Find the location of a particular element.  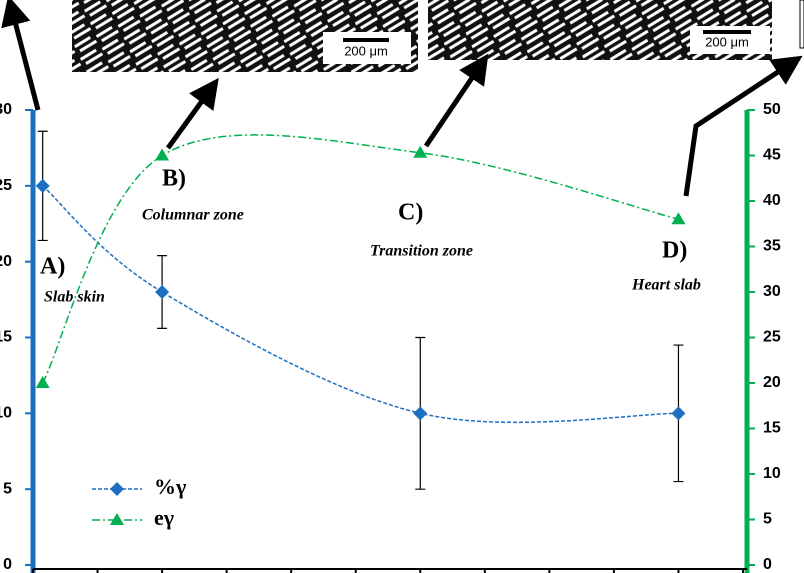

y2-tick-label: 15 is located at coordinates (772, 428).